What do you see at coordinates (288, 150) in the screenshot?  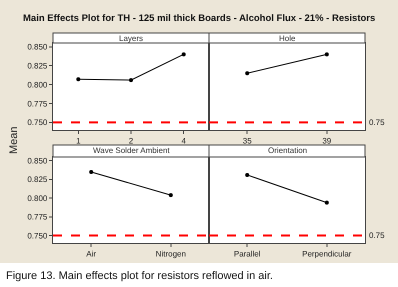 I see `chart-title: Orientation` at bounding box center [288, 150].